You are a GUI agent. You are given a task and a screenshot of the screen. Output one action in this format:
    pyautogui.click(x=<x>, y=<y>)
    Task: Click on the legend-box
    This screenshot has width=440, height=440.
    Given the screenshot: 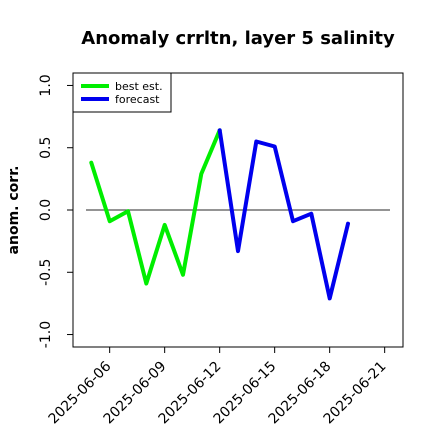 What is the action you would take?
    pyautogui.click(x=122, y=92)
    